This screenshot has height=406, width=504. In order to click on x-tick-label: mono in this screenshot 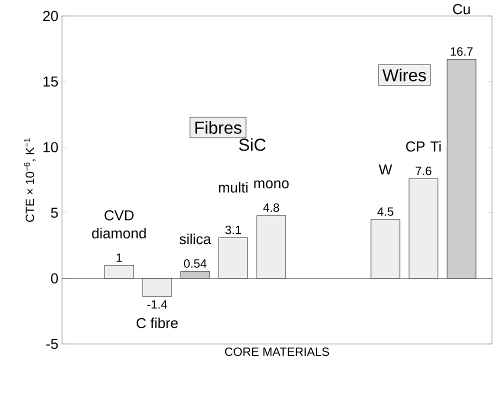, I will do `click(271, 184)`.